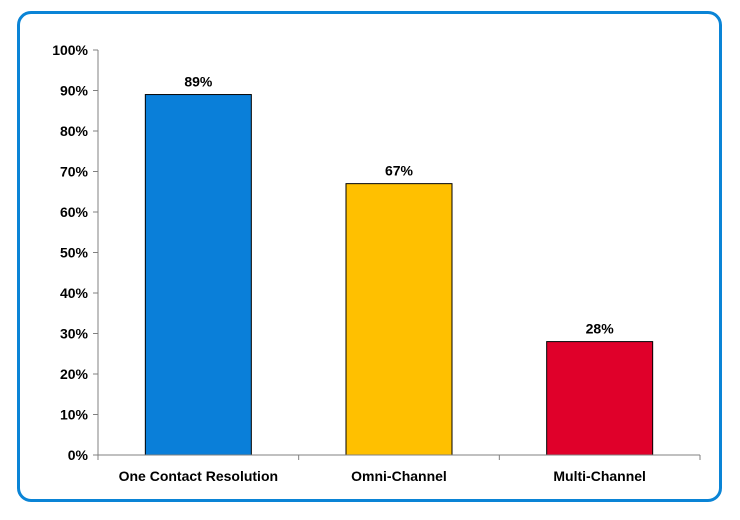  I want to click on bar-one-contact-resolution, so click(198, 275).